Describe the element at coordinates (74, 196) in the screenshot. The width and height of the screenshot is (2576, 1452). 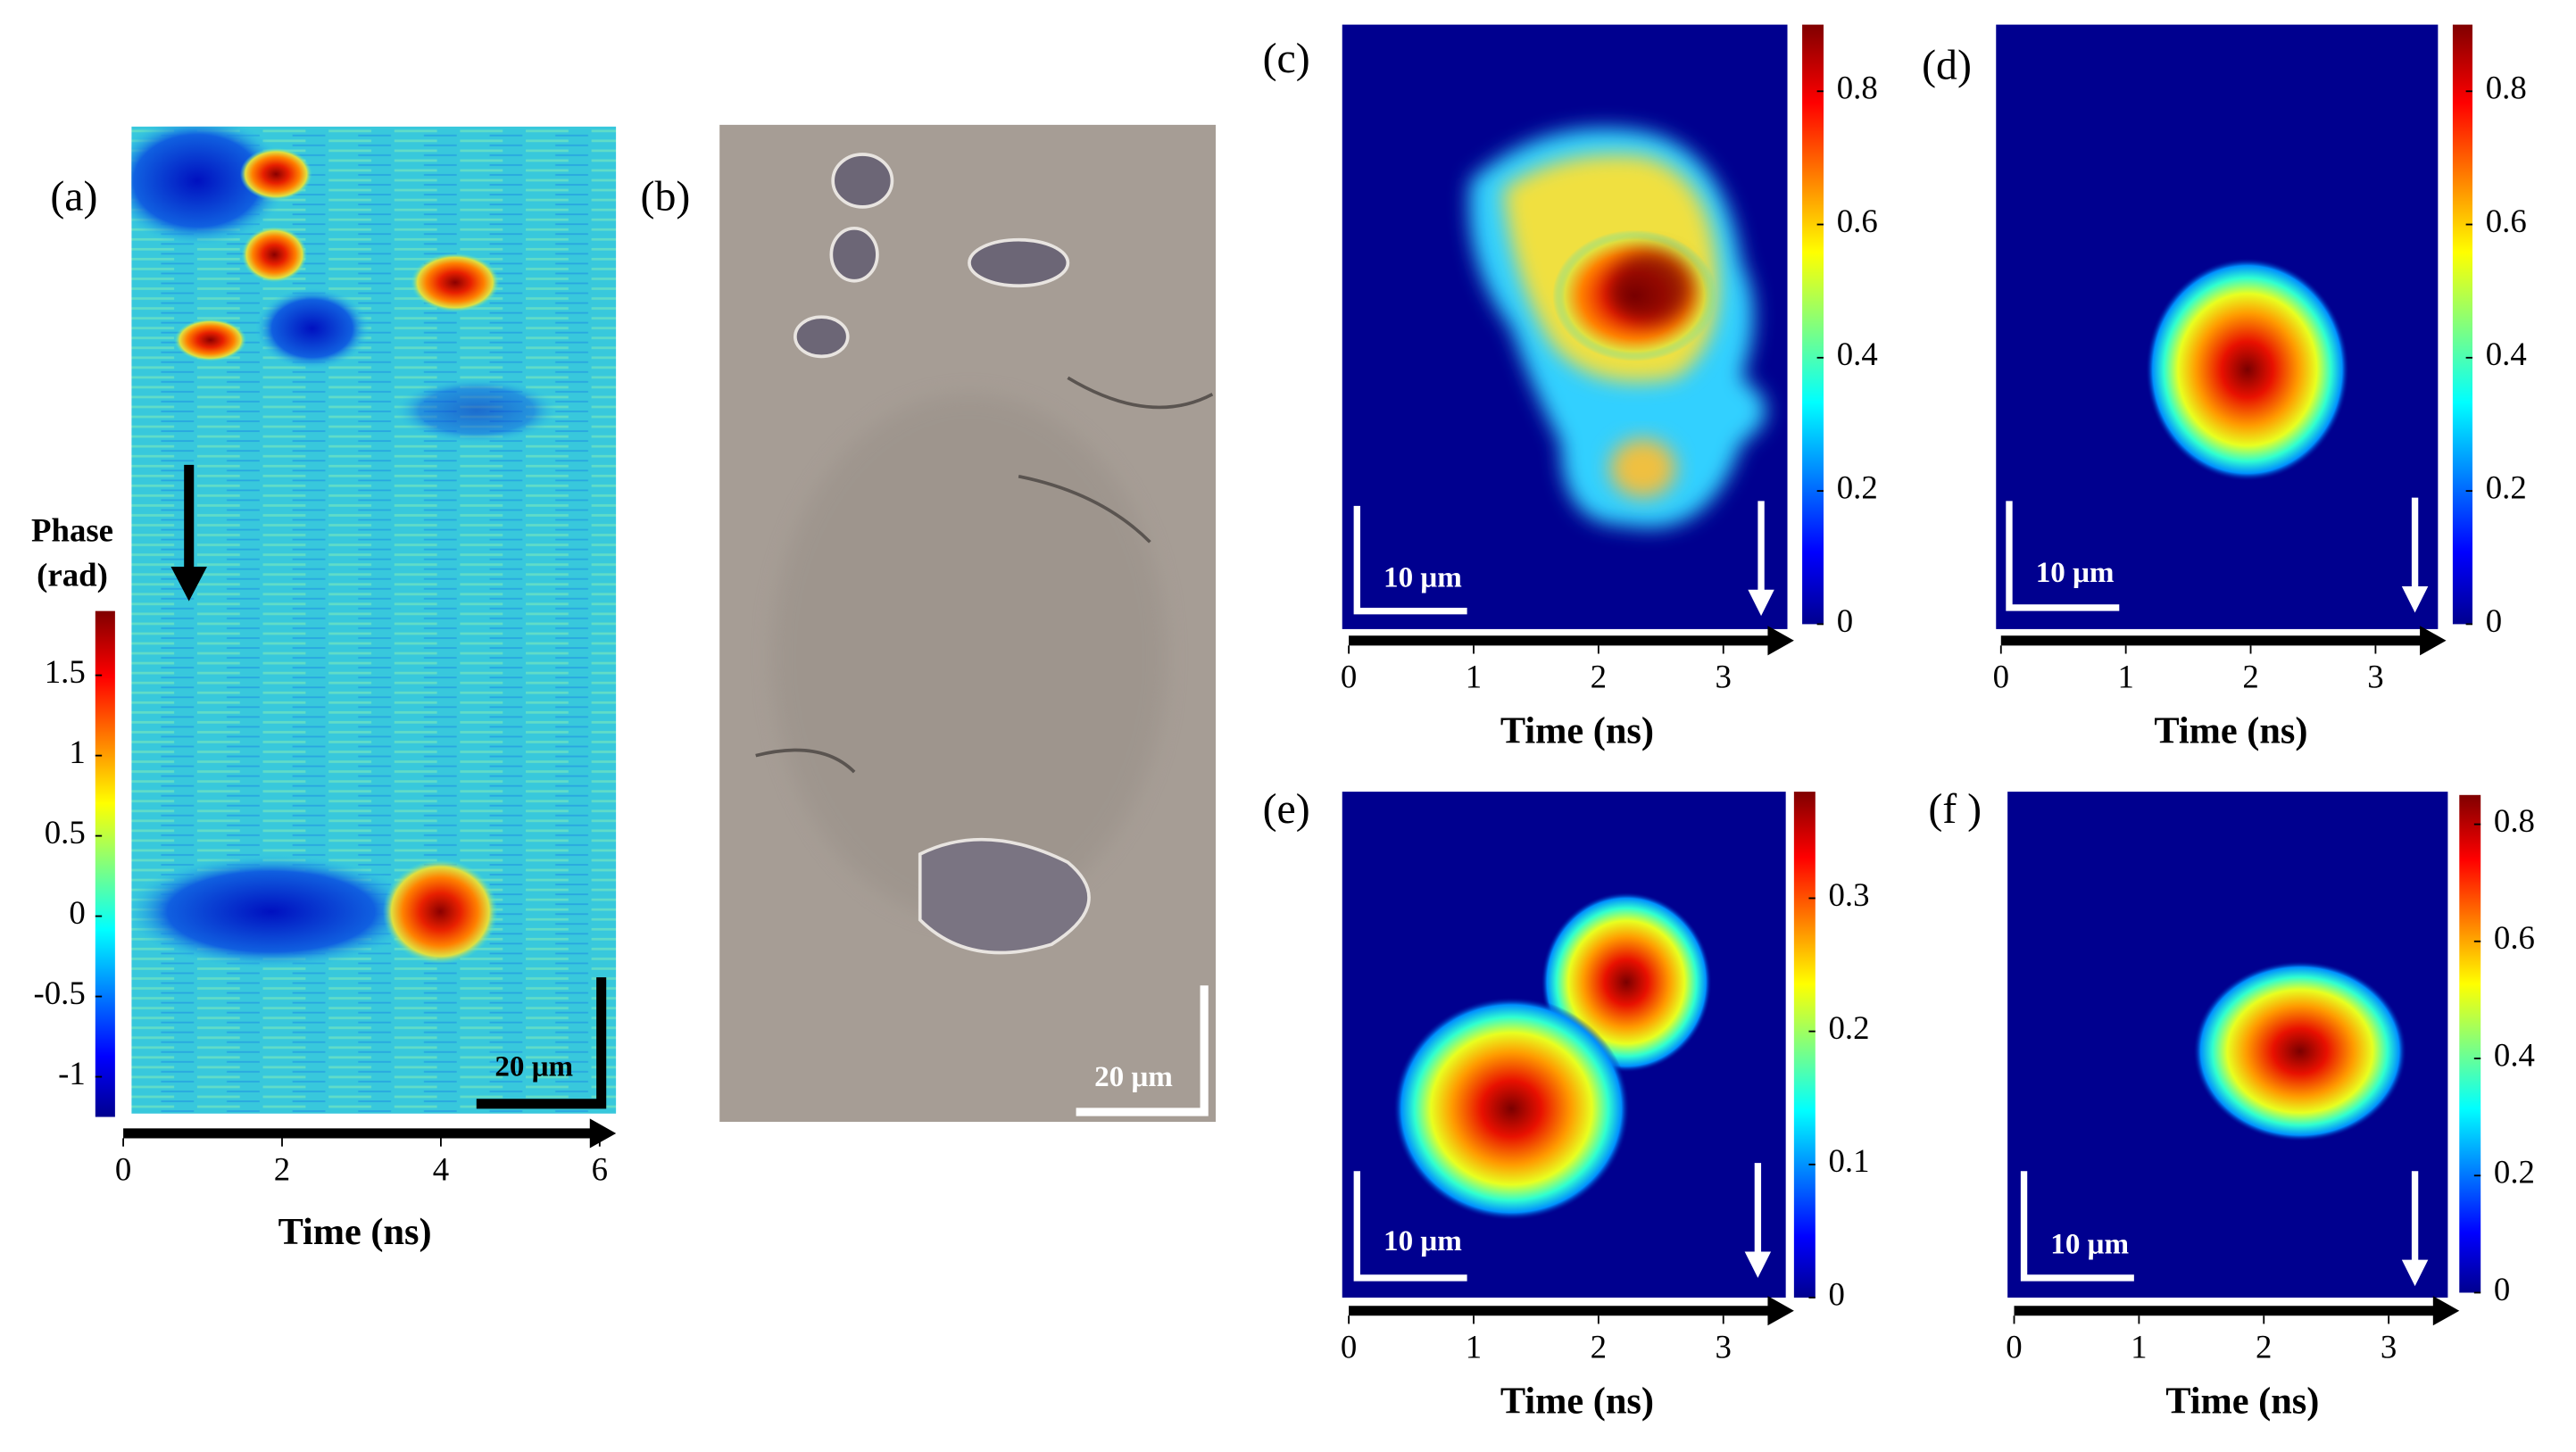
I see `panel-label: (a)` at that location.